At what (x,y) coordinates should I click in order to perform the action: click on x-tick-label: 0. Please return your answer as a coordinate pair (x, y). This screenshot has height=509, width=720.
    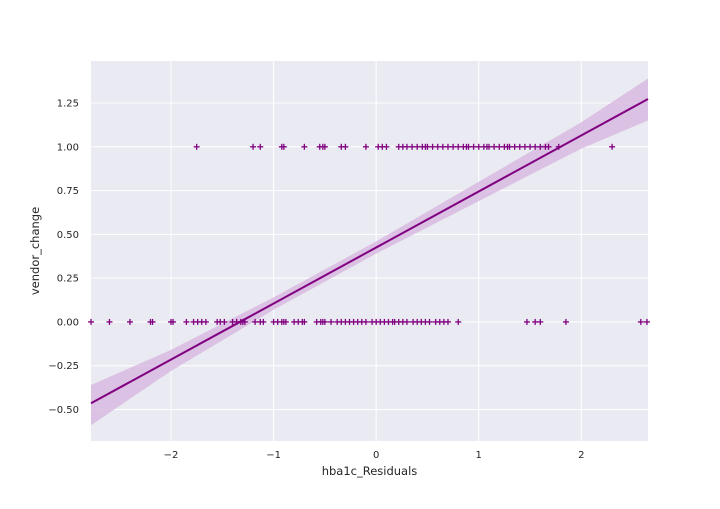
    Looking at the image, I should click on (376, 455).